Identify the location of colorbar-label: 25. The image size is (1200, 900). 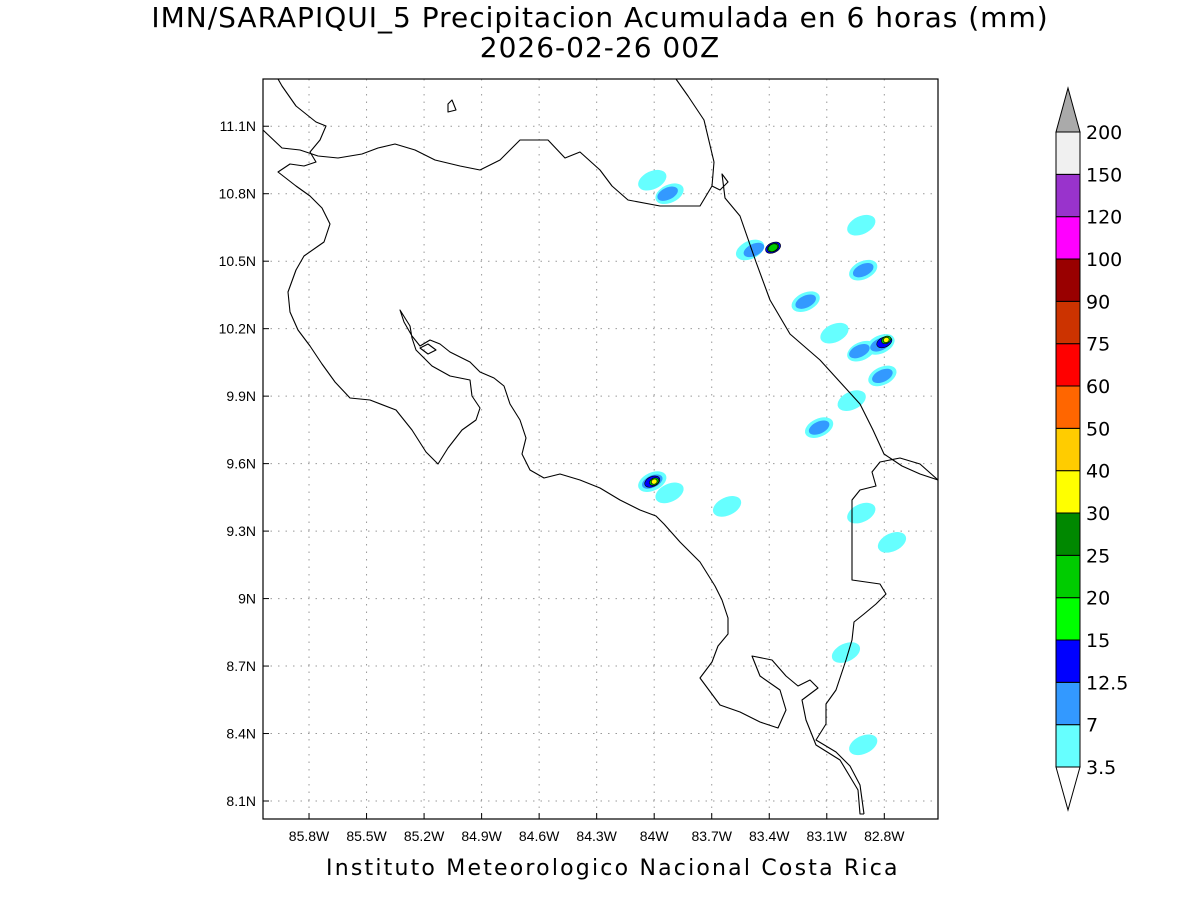
(1098, 556).